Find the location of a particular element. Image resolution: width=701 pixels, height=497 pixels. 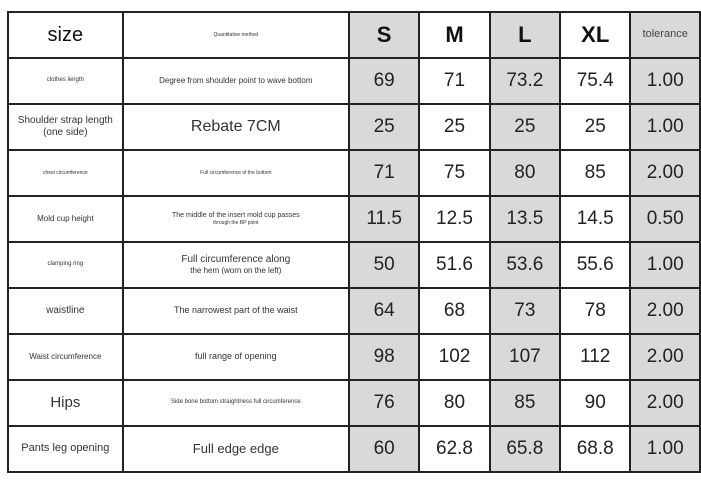

value-m: 25 is located at coordinates (454, 127).